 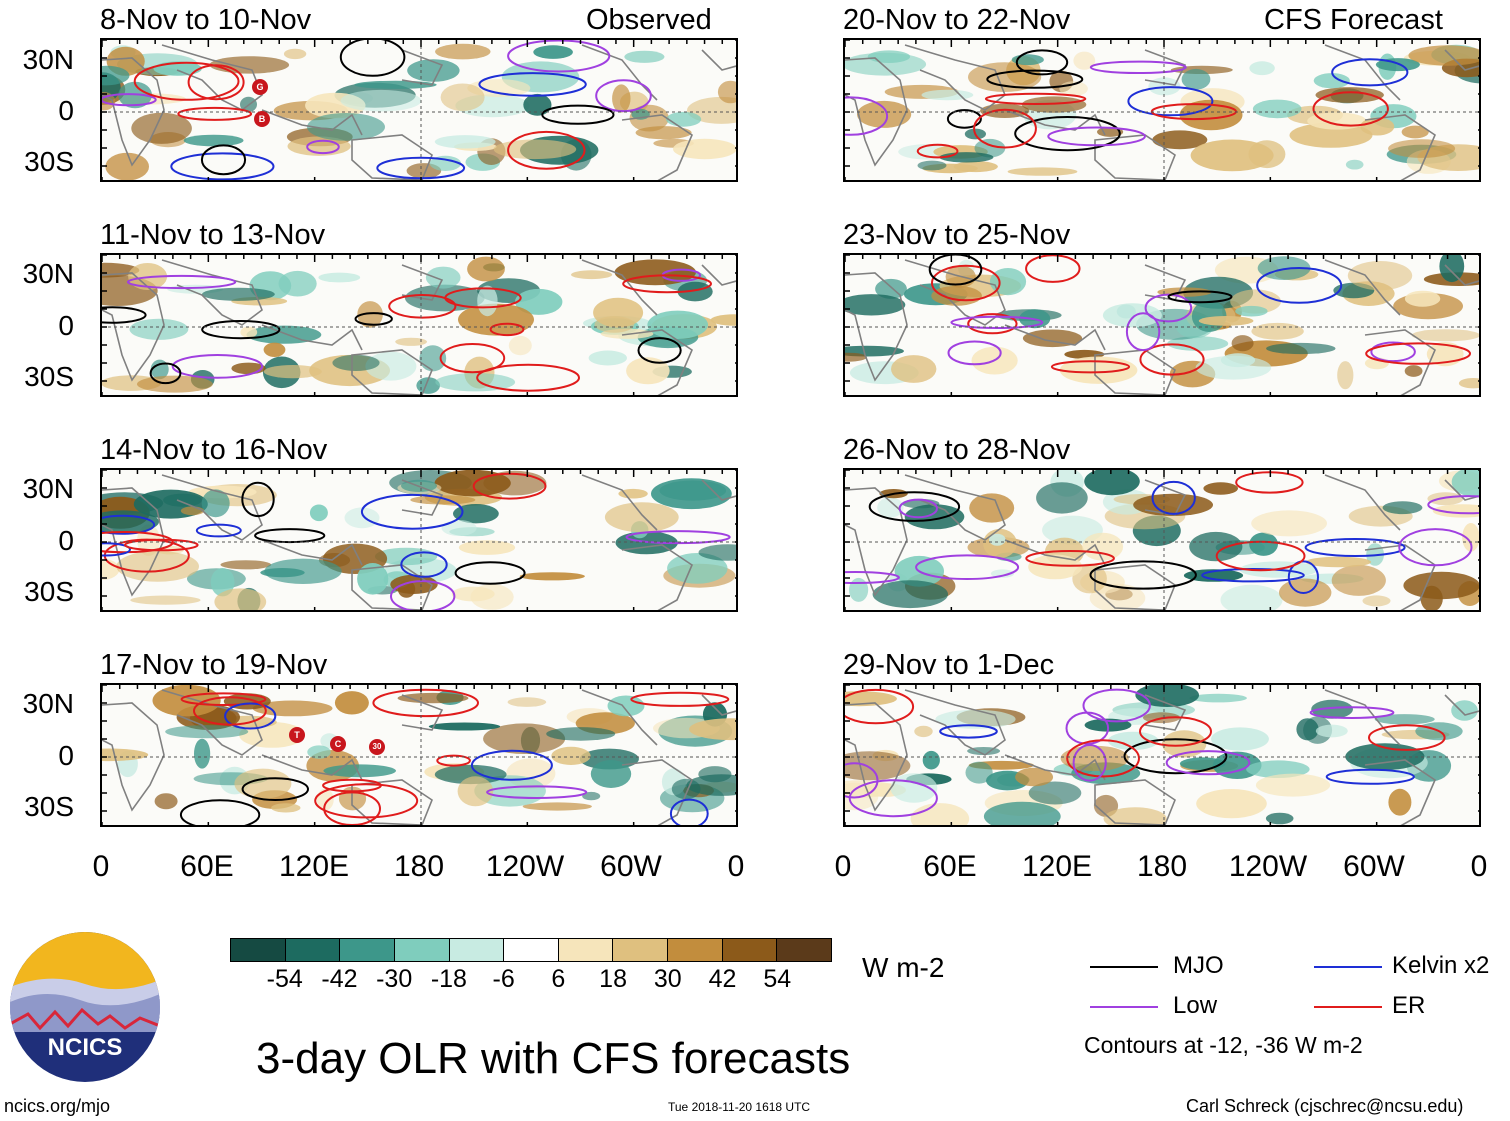 What do you see at coordinates (419, 325) in the screenshot?
I see `olr-anomaly-map` at bounding box center [419, 325].